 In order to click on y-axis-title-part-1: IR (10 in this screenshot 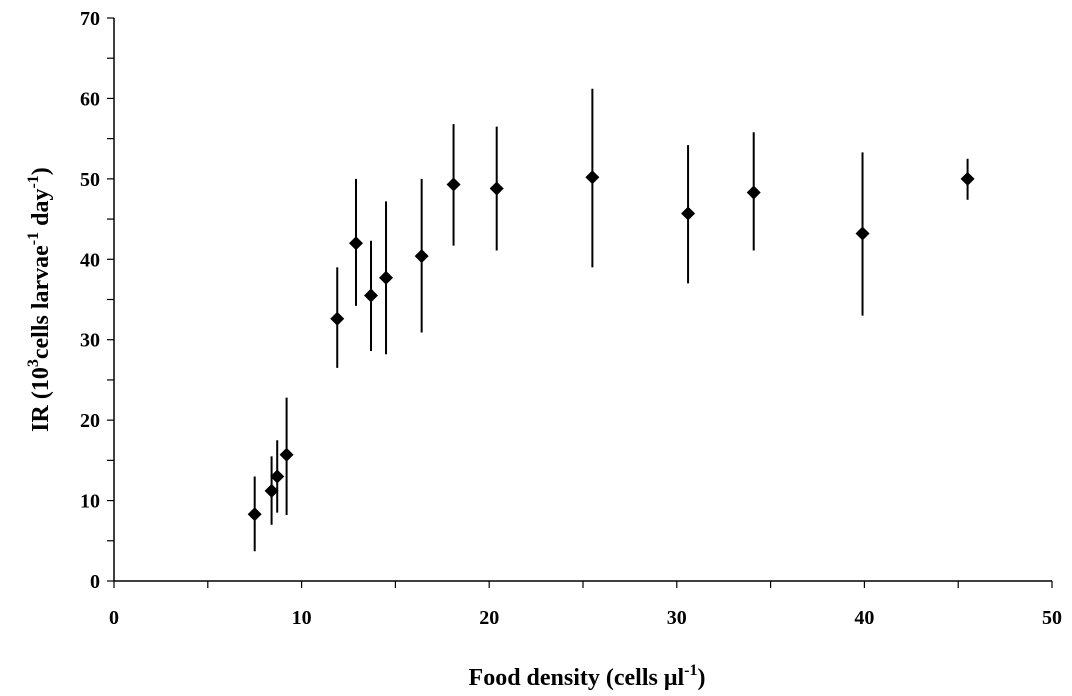, I will do `click(41, 399)`.